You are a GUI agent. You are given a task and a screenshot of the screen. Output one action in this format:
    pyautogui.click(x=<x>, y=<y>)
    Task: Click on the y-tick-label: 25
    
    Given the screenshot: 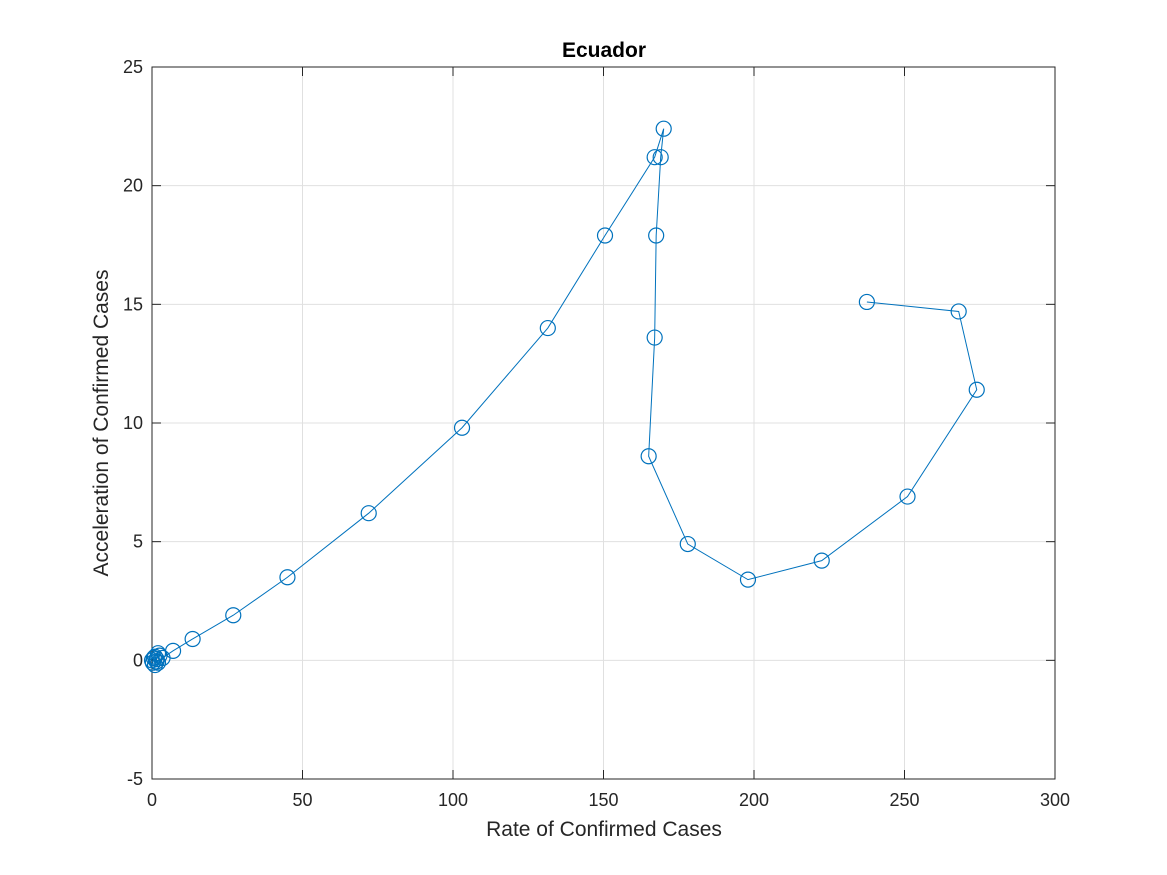 What is the action you would take?
    pyautogui.click(x=133, y=67)
    